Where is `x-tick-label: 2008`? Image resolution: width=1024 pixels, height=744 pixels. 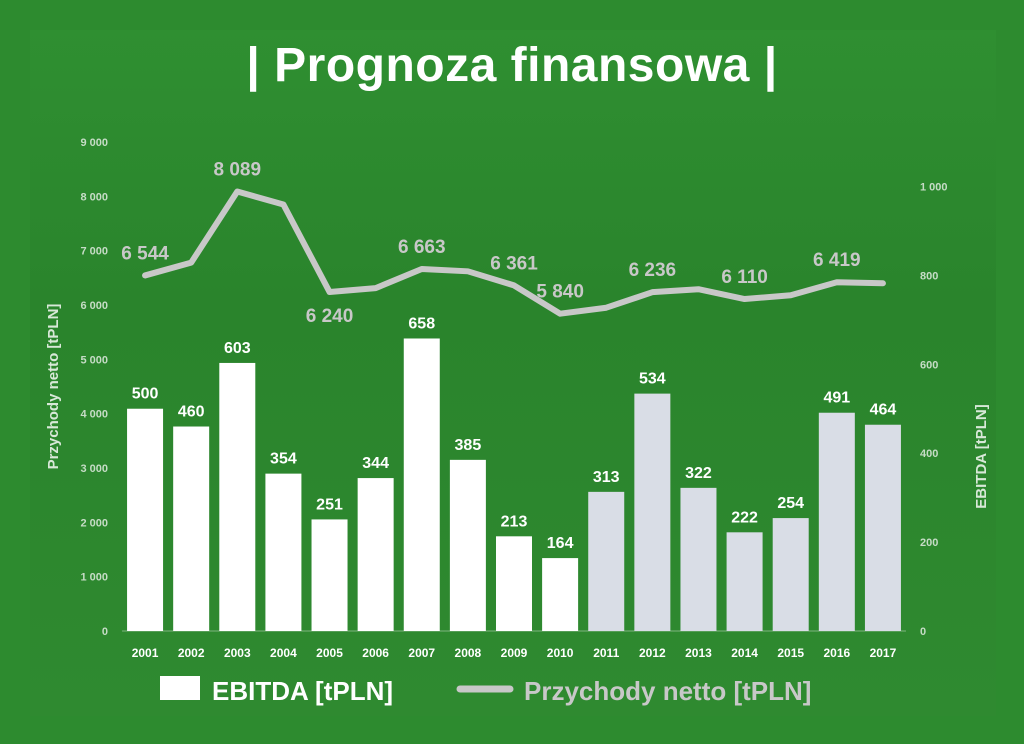 x-tick-label: 2008 is located at coordinates (468, 653).